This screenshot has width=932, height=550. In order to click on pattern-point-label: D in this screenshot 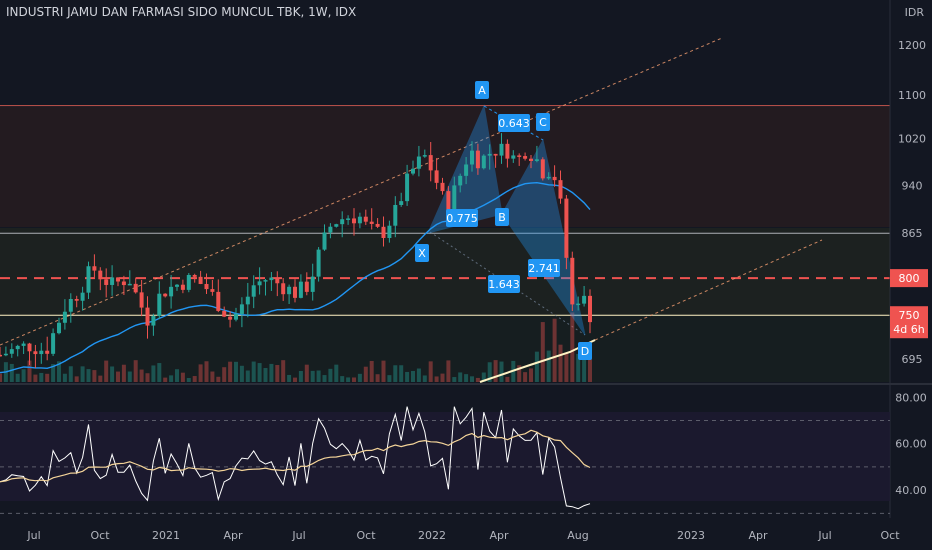, I will do `click(585, 351)`.